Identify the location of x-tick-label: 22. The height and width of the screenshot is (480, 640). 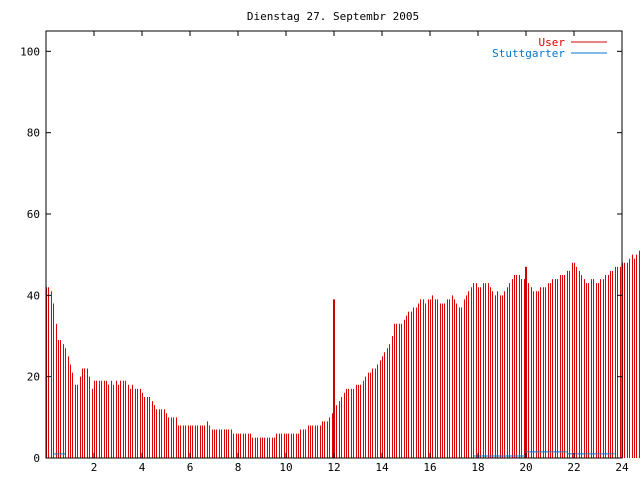
(573, 467).